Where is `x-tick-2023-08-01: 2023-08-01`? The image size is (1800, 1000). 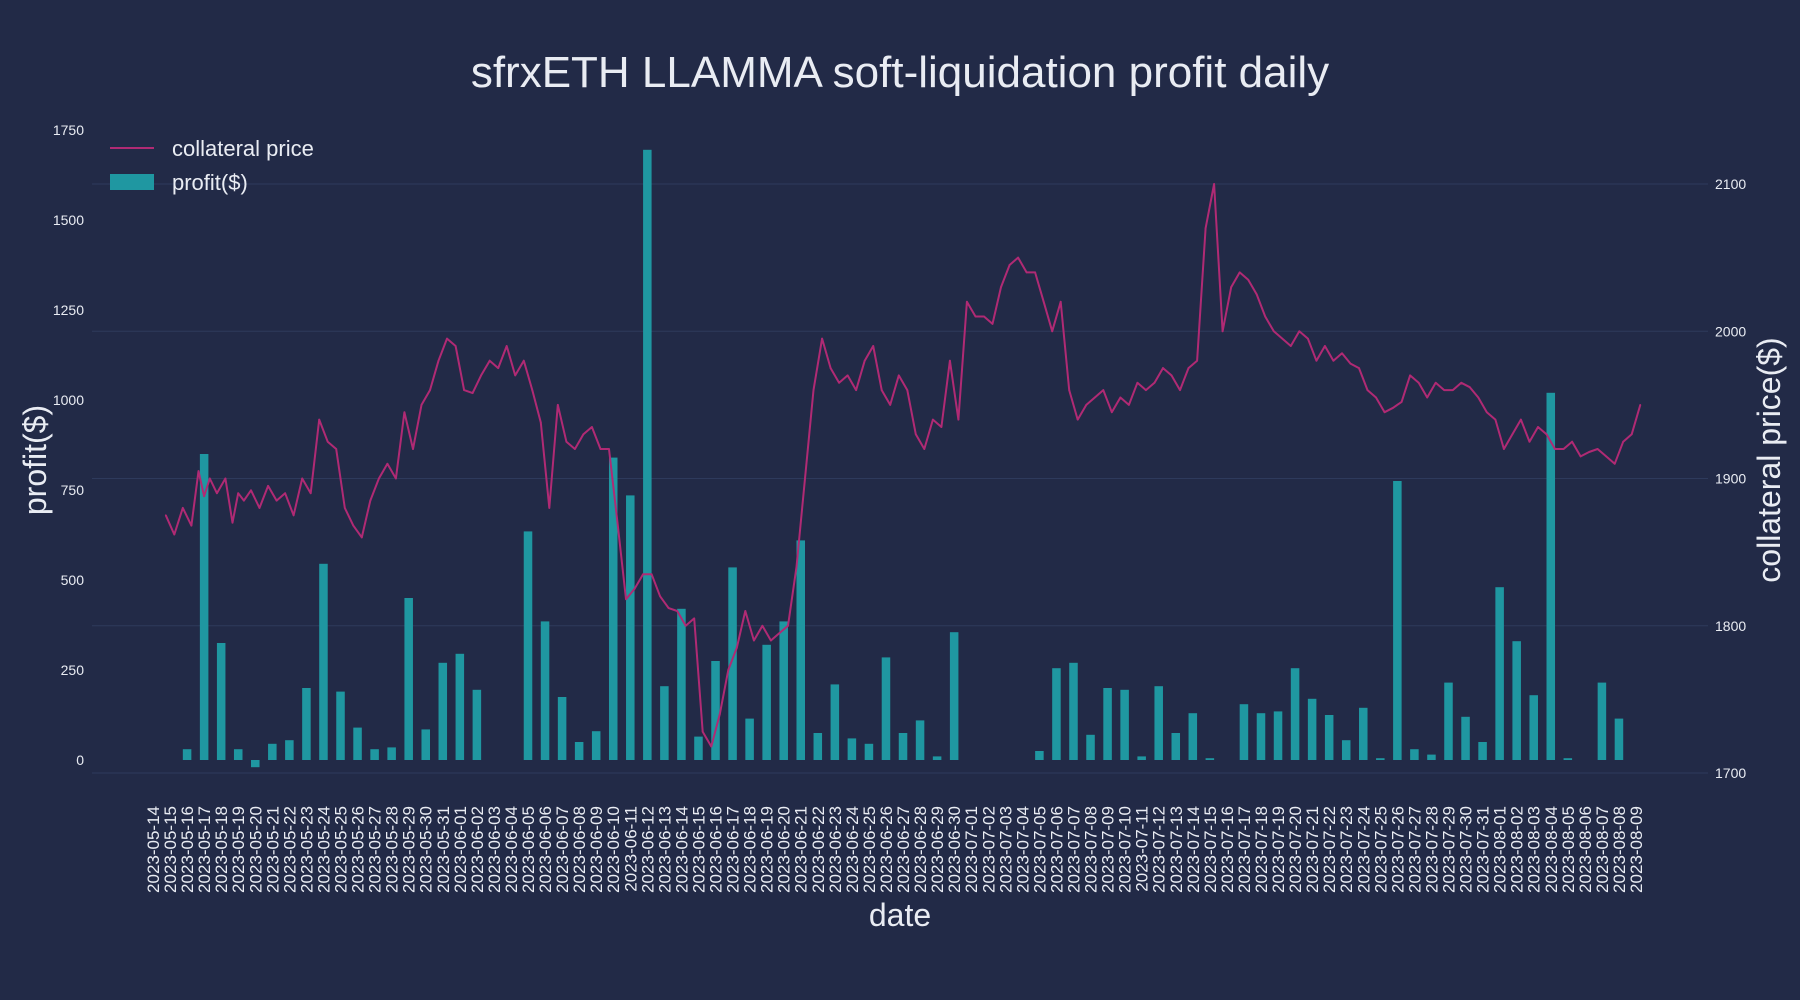 x-tick-2023-08-01: 2023-08-01 is located at coordinates (1500, 849).